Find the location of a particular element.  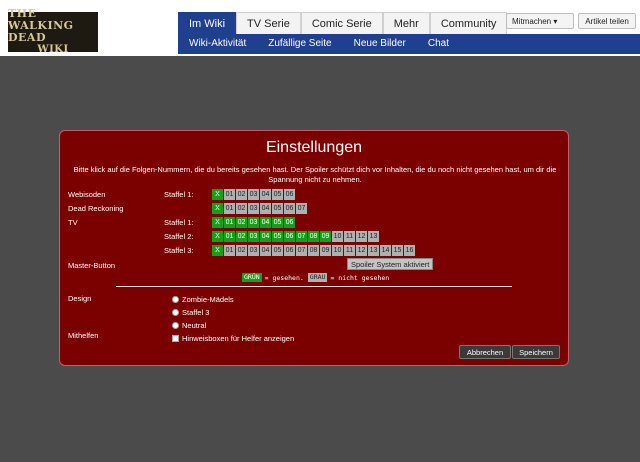

design-option-zombie-label: Zombie-Mädels is located at coordinates (208, 299).